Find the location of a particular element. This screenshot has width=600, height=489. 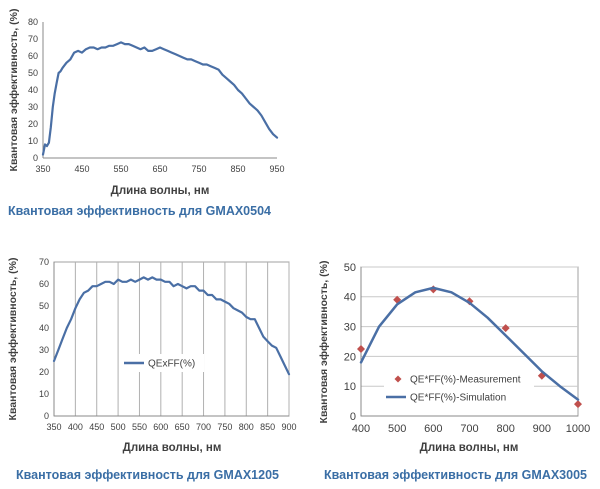

chart1-y-tick-label: 40 is located at coordinates (33, 90).